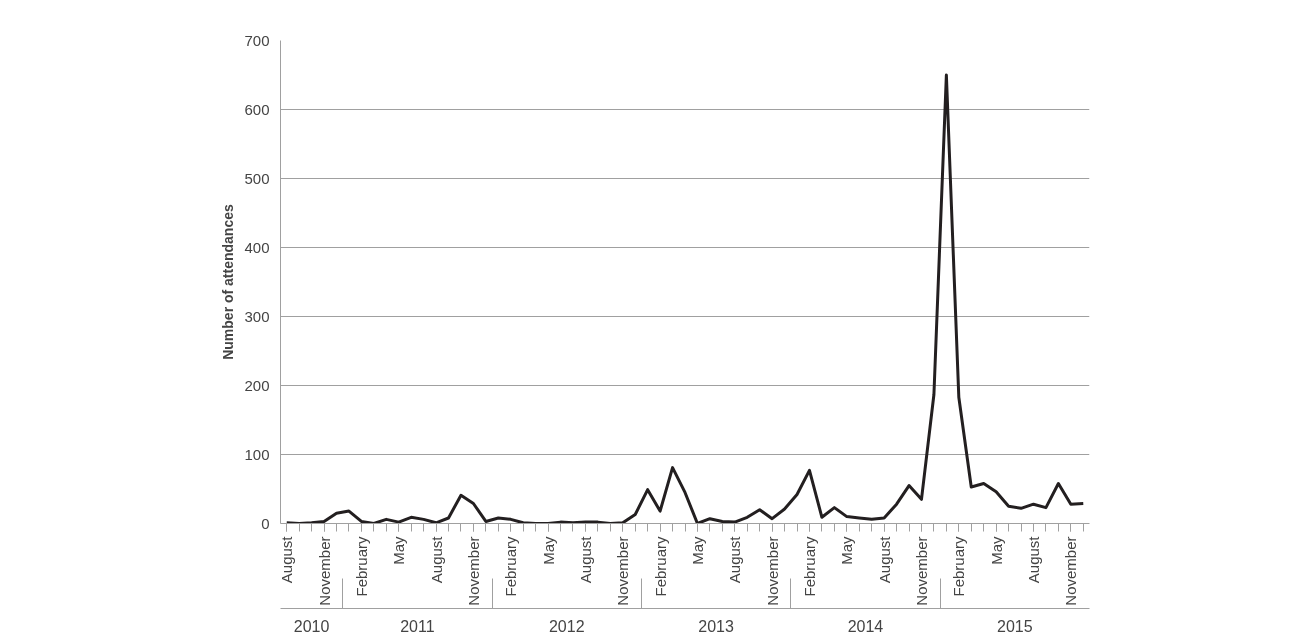 This screenshot has width=1289, height=634. Describe the element at coordinates (566, 625) in the screenshot. I see `text: 2012` at that location.